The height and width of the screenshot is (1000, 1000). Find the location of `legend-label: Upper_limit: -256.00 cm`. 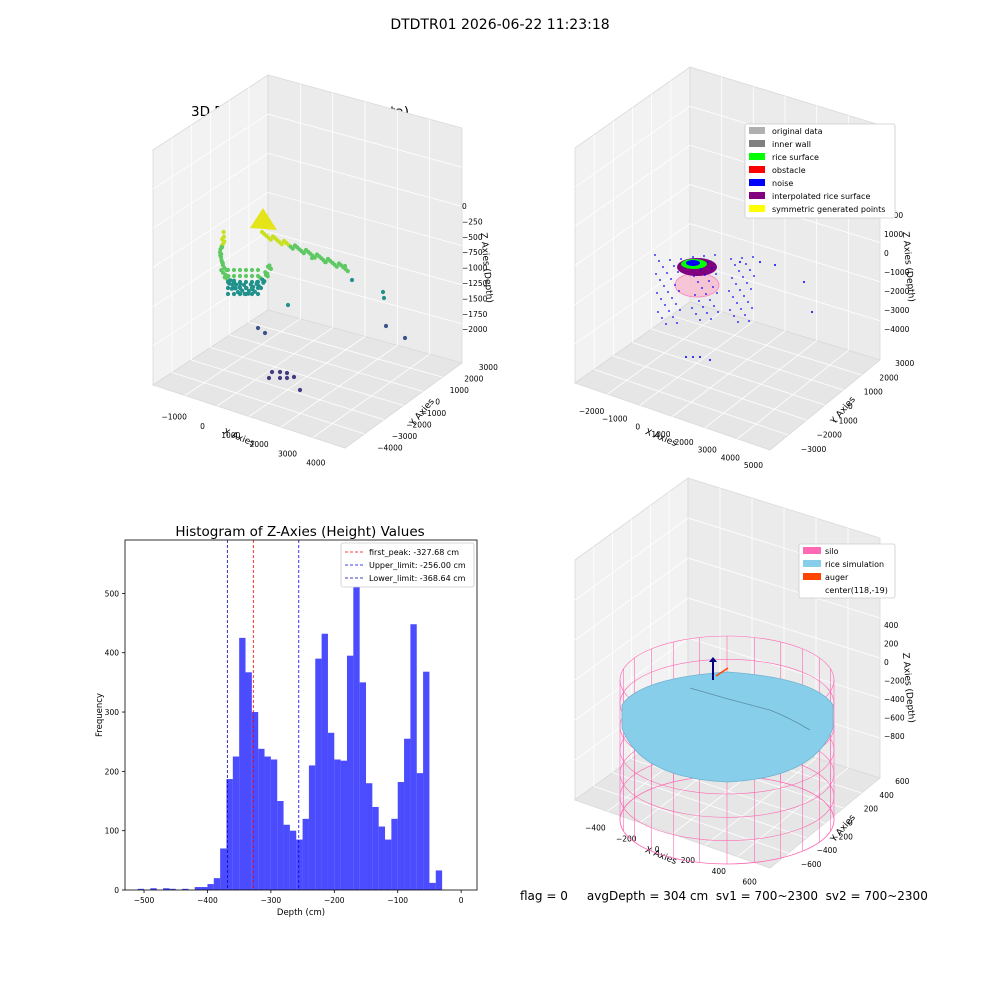

legend-label: Upper_limit: -256.00 cm is located at coordinates (417, 565).